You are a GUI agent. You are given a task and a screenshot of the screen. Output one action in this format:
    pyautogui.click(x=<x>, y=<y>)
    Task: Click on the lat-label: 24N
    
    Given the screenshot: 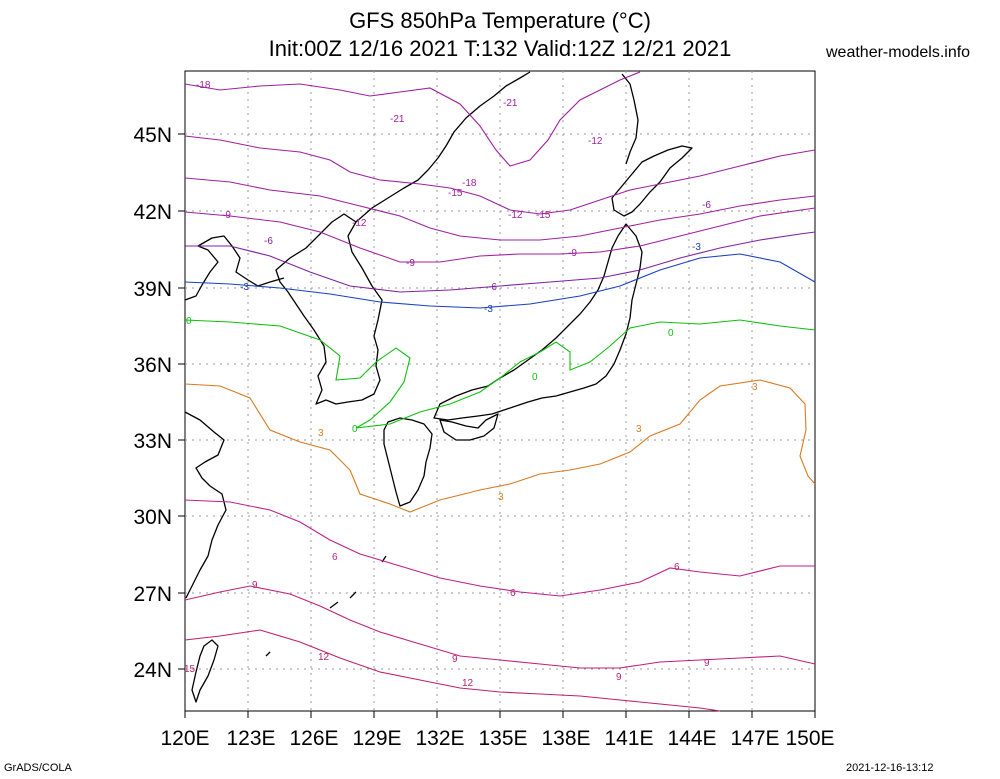 What is the action you would take?
    pyautogui.click(x=152, y=670)
    